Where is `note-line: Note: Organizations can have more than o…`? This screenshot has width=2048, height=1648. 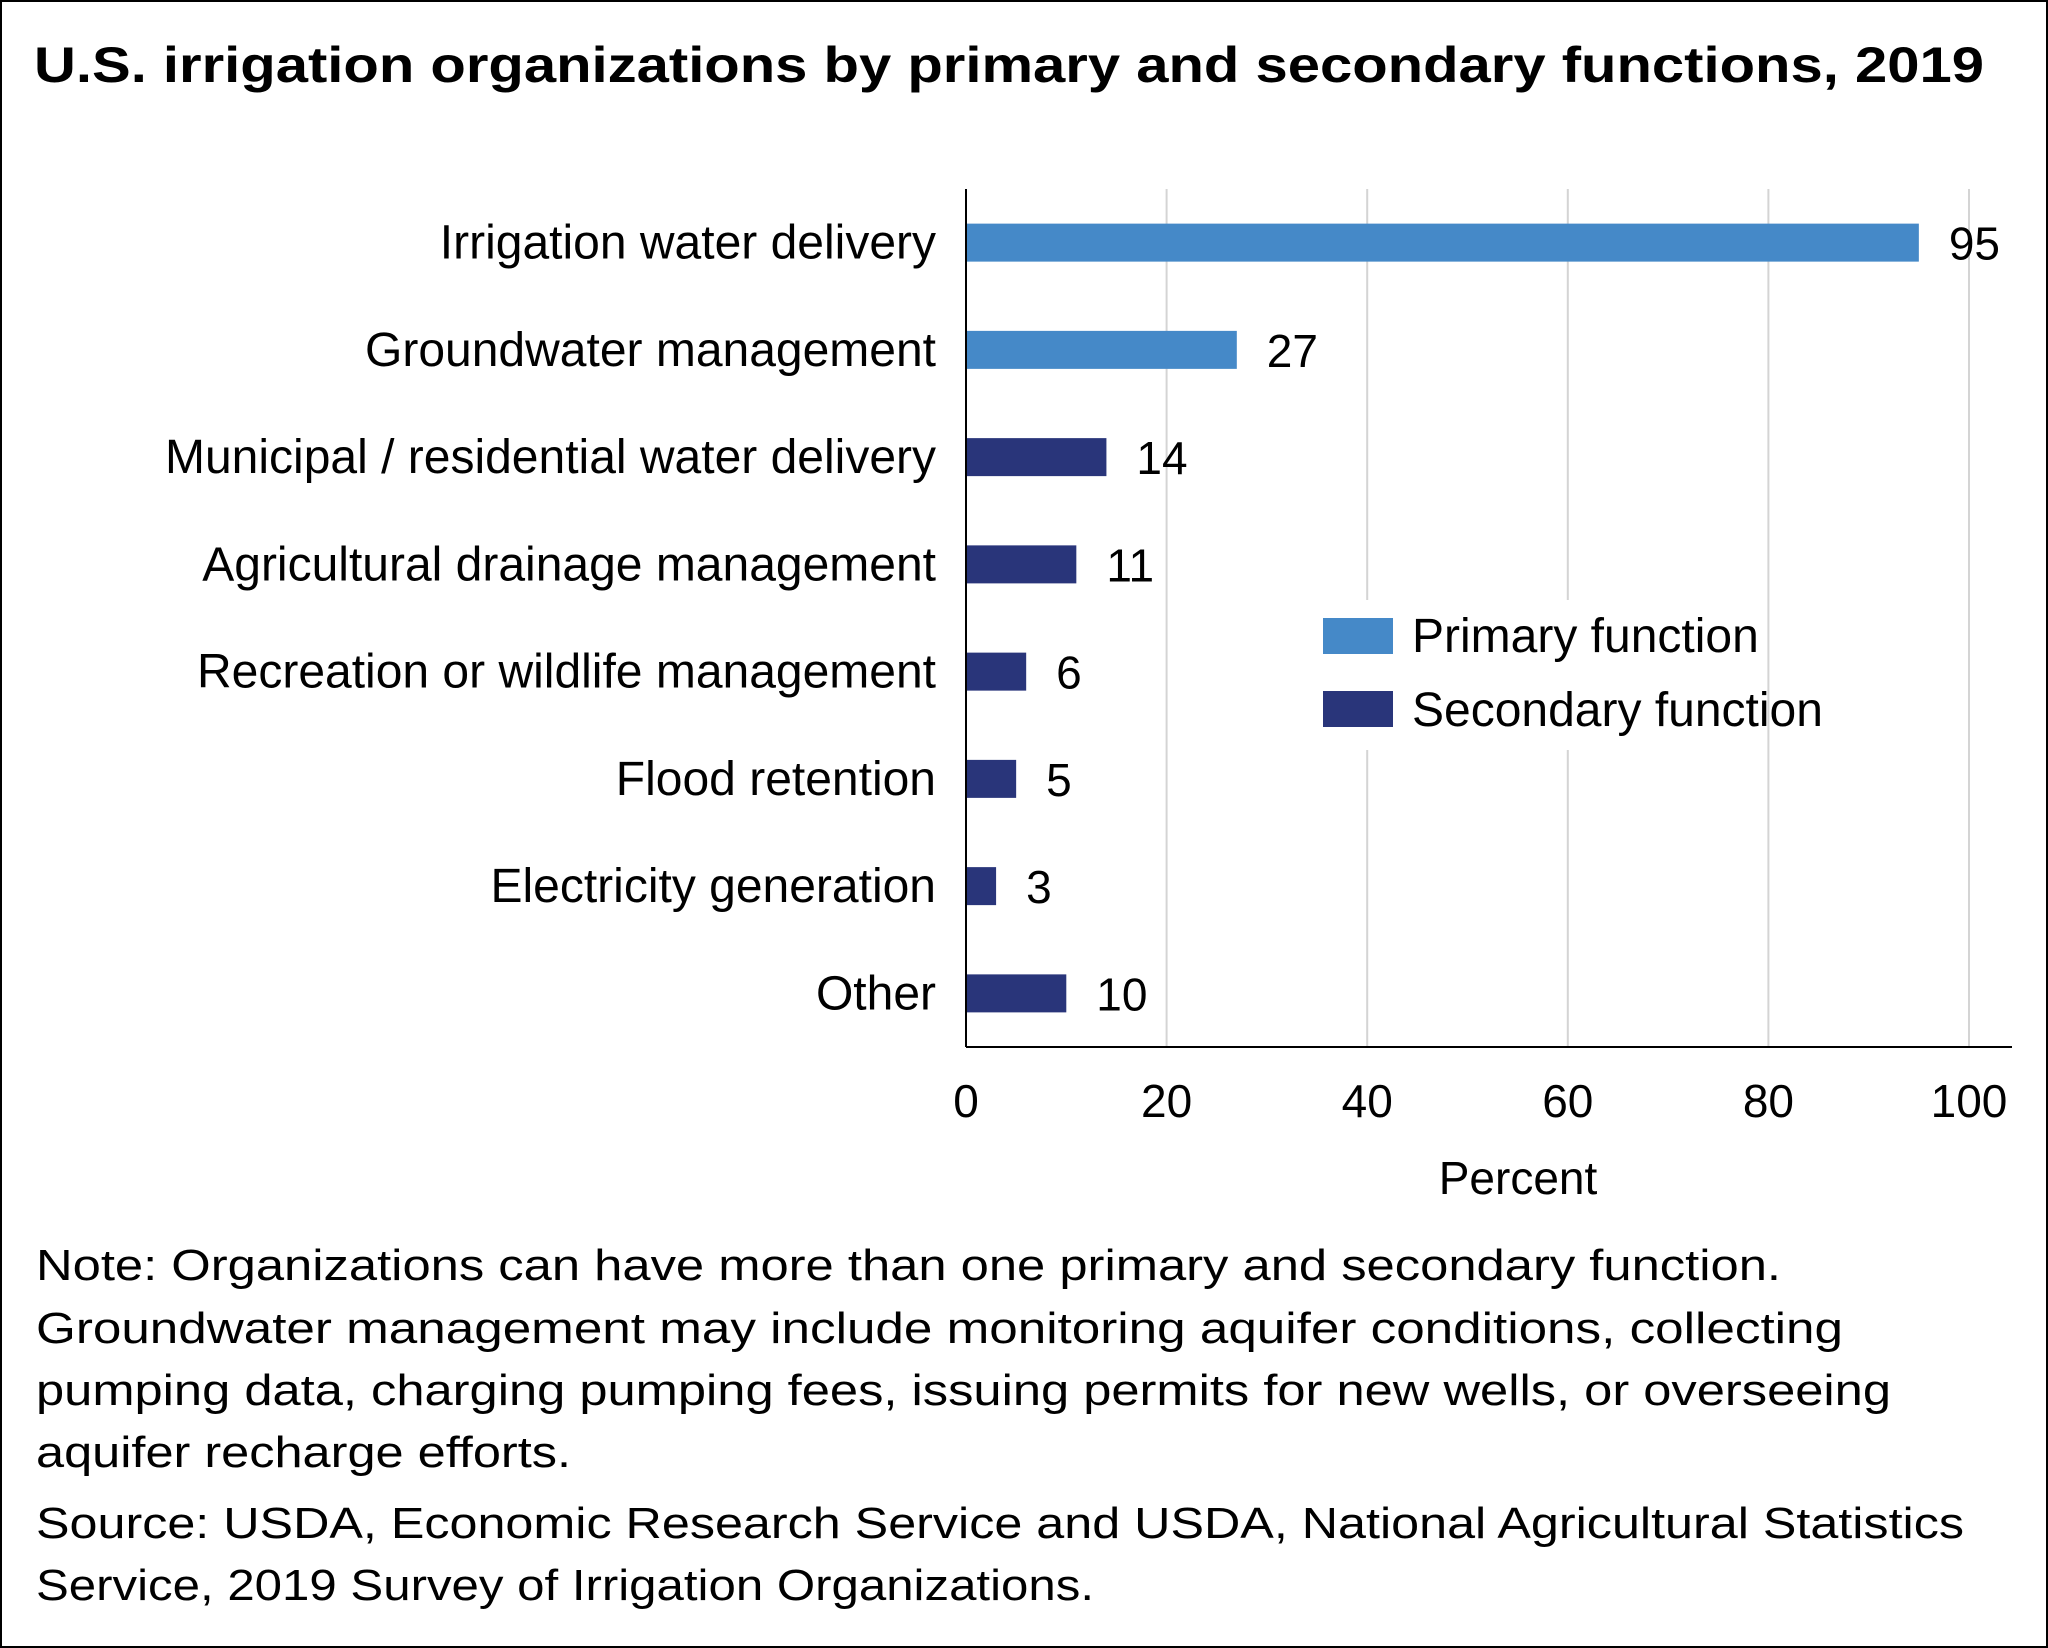
note-line: Note: Organizations can have more than o… is located at coordinates (908, 1265).